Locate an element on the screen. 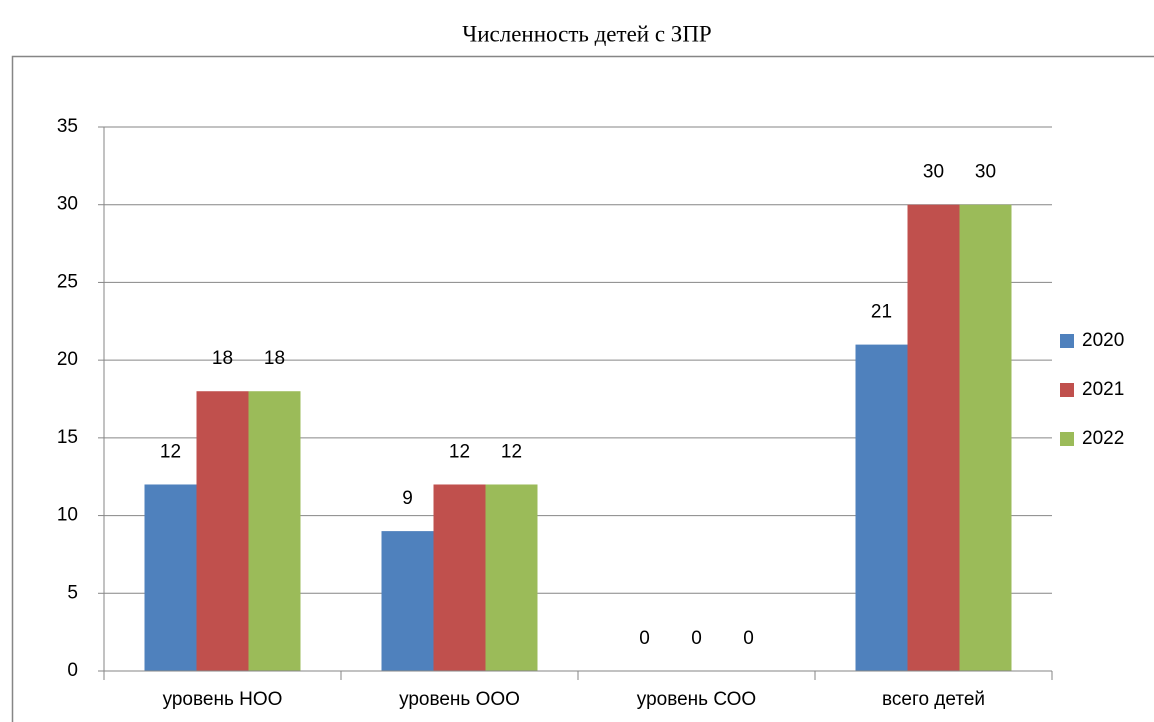 Image resolution: width=1154 pixels, height=722 pixels. y-tick-label: 30 is located at coordinates (67, 204).